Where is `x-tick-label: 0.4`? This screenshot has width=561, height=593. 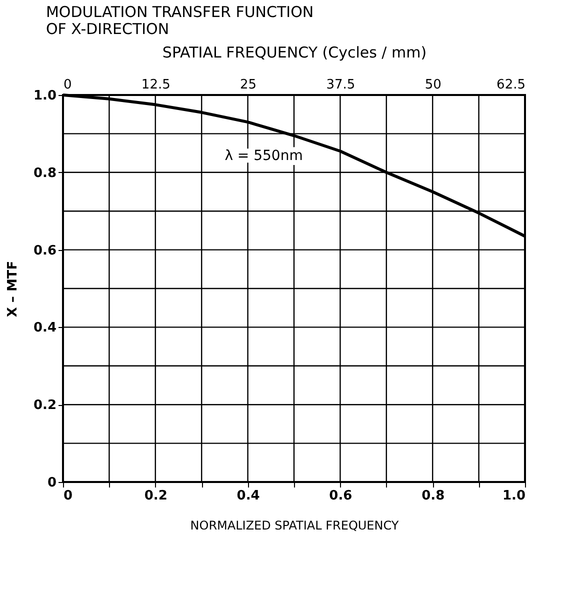 x-tick-label: 0.4 is located at coordinates (248, 496).